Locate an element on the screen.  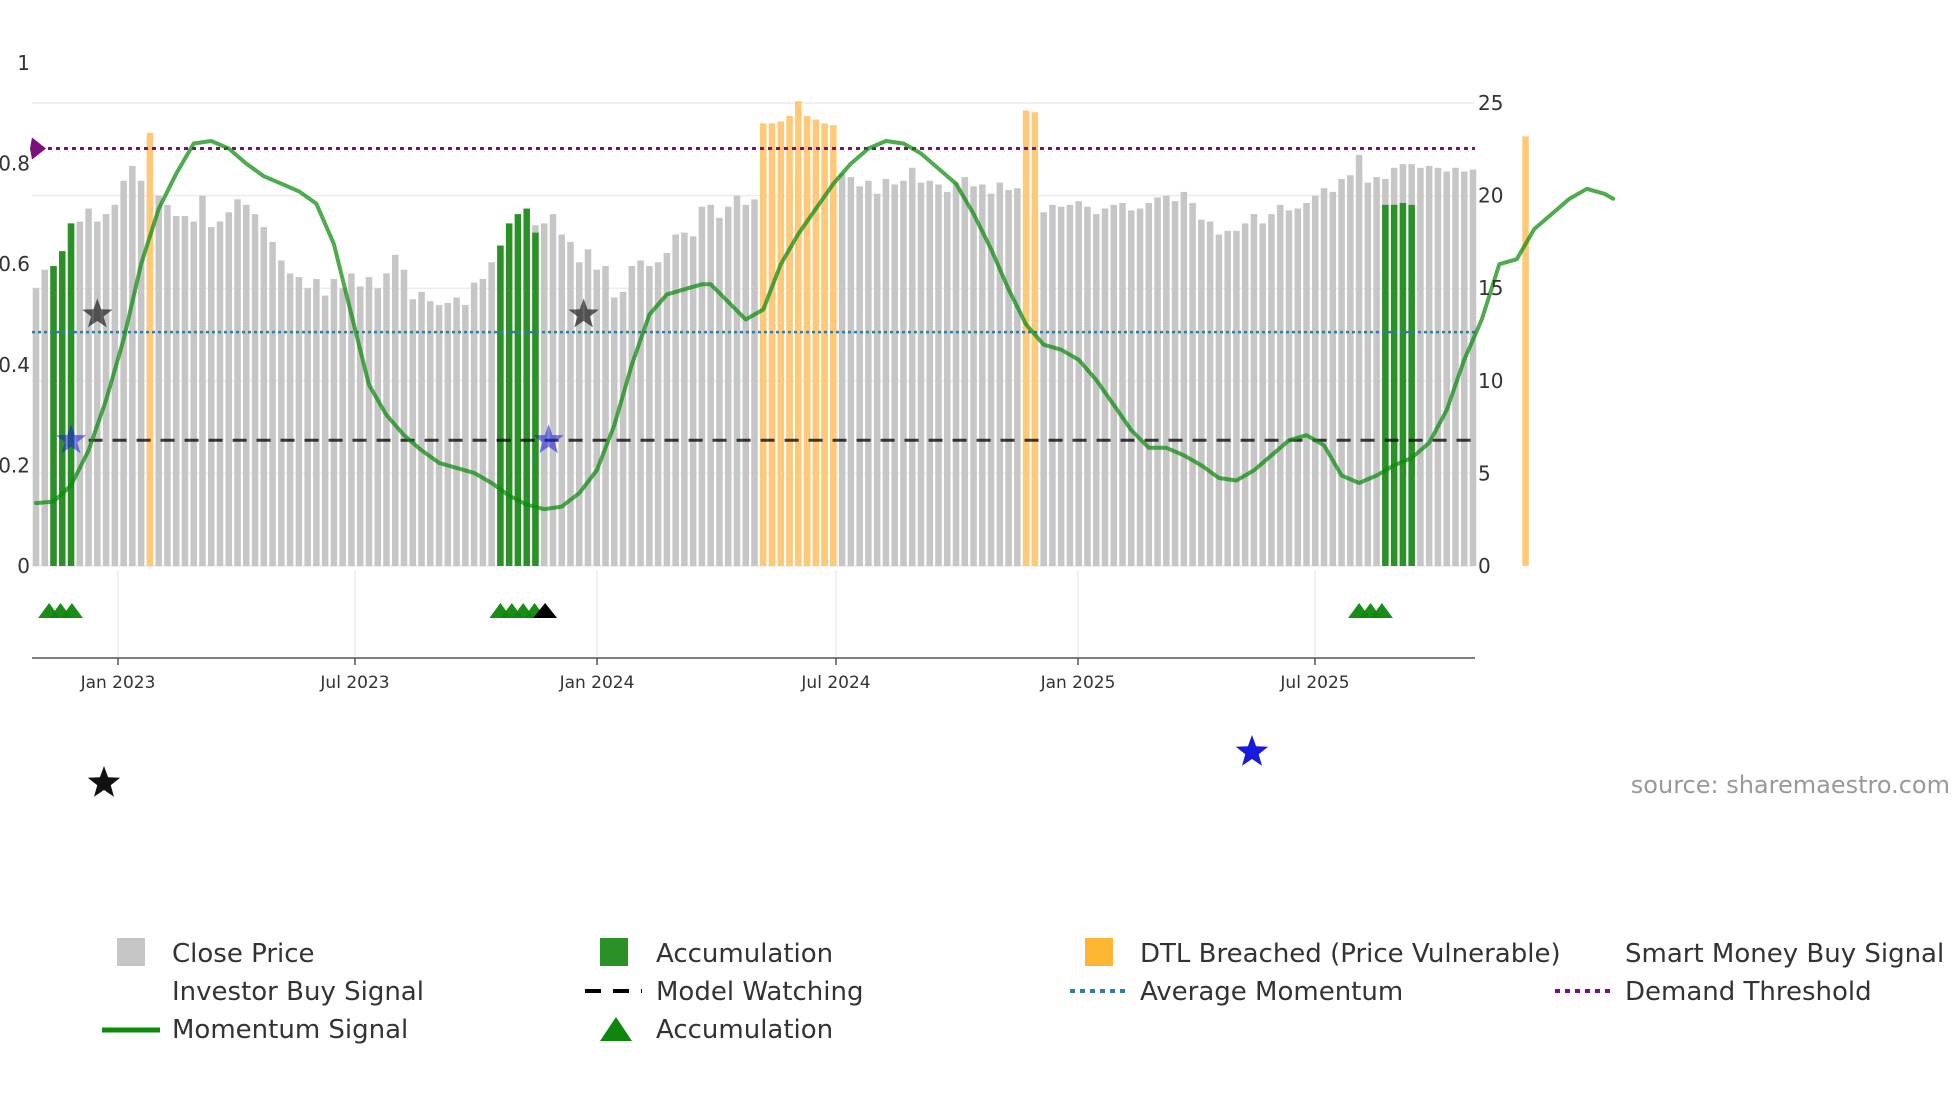
legend-accumulation-triangle-icon is located at coordinates (616, 1029).